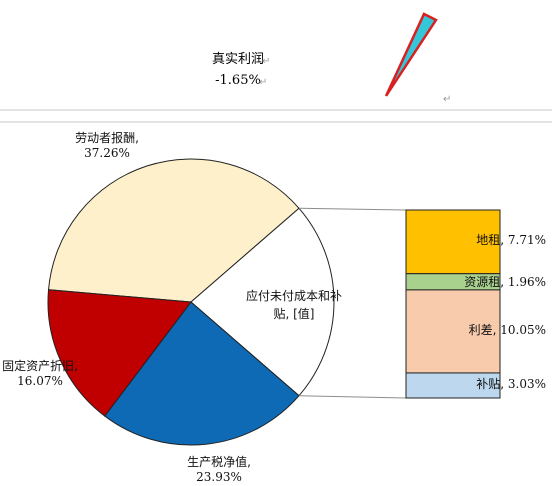  Describe the element at coordinates (294, 295) in the screenshot. I see `pie-label: 应付未付成本和补` at that location.